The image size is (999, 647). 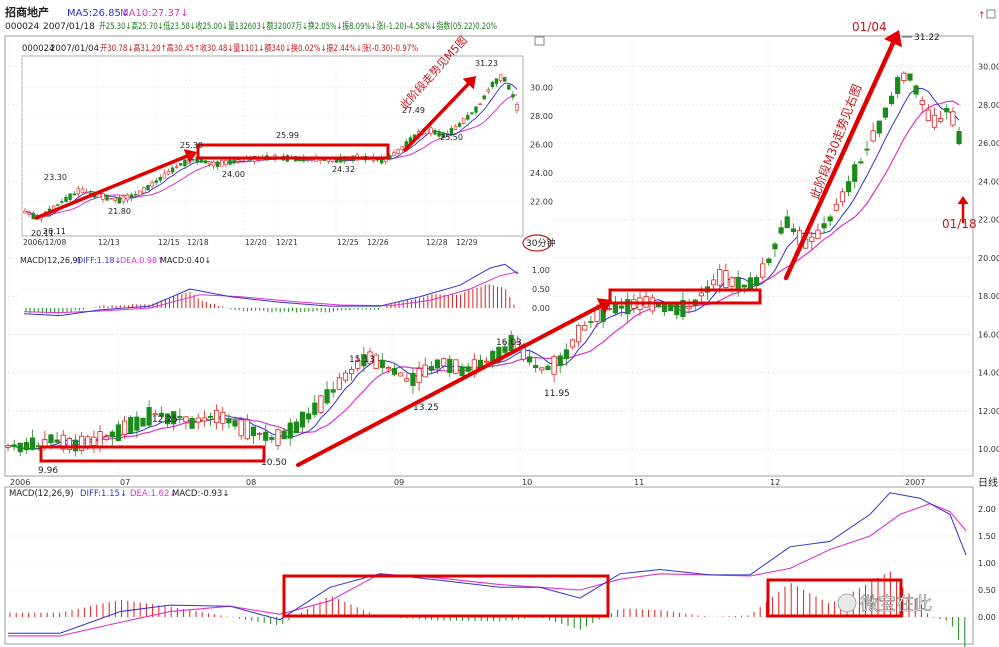 I want to click on inset-label-25-50: 25.50, so click(x=451, y=137).